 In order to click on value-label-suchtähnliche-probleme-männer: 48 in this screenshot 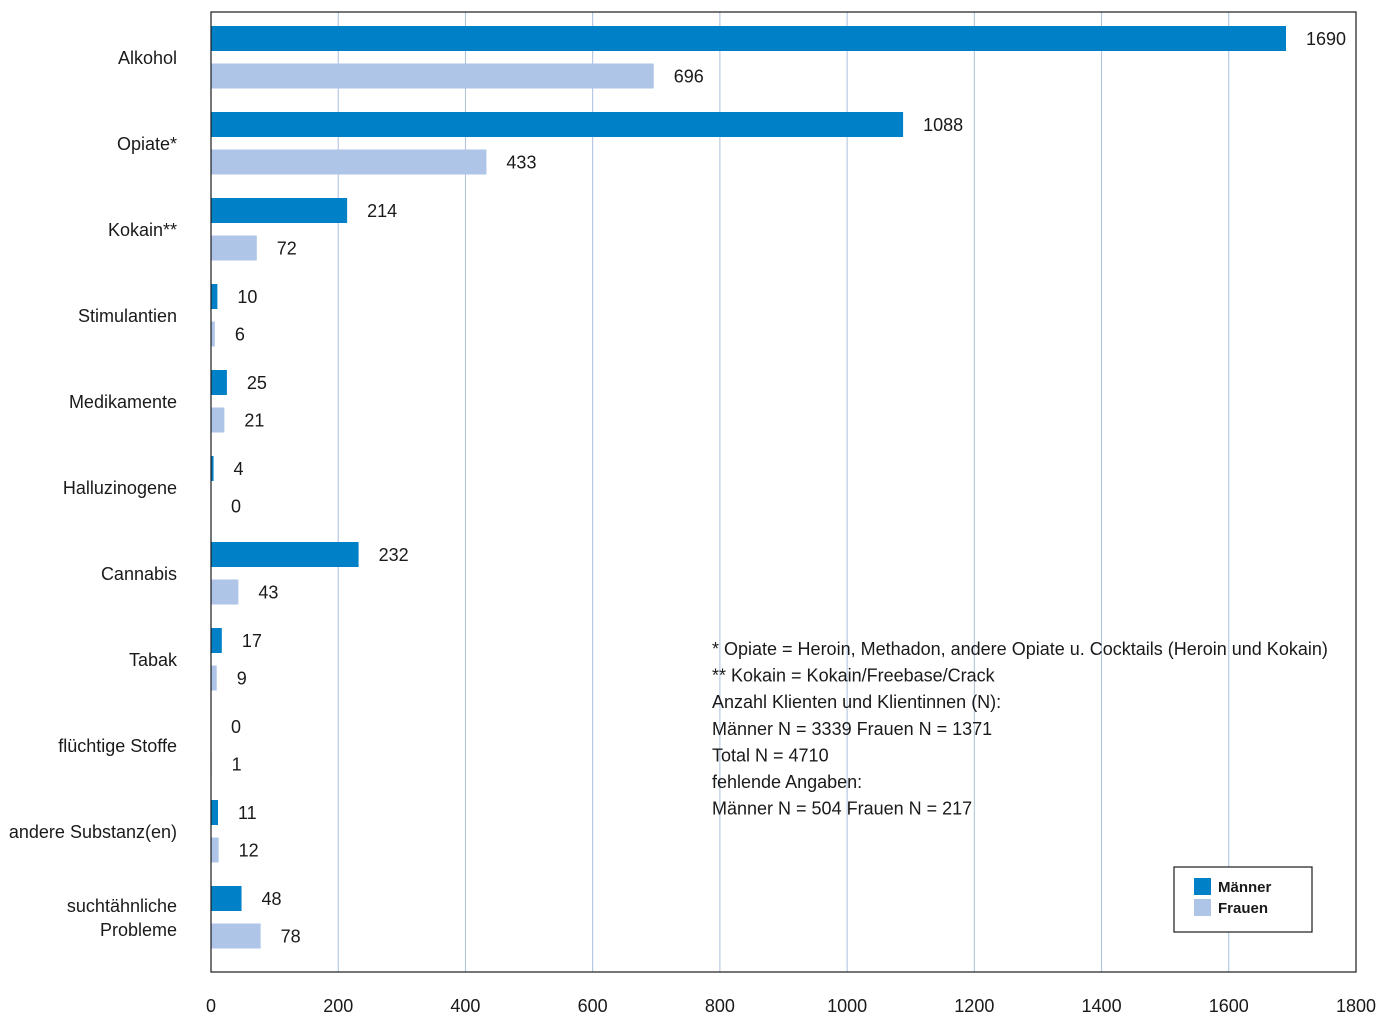, I will do `click(272, 899)`.